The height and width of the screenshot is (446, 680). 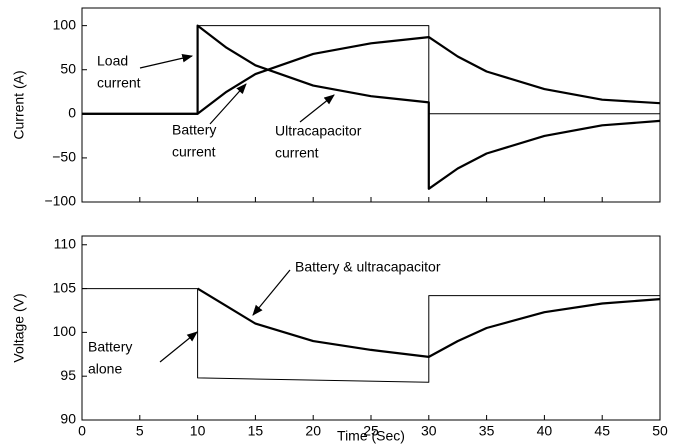 What do you see at coordinates (64, 157) in the screenshot?
I see `y-tick-label: −50` at bounding box center [64, 157].